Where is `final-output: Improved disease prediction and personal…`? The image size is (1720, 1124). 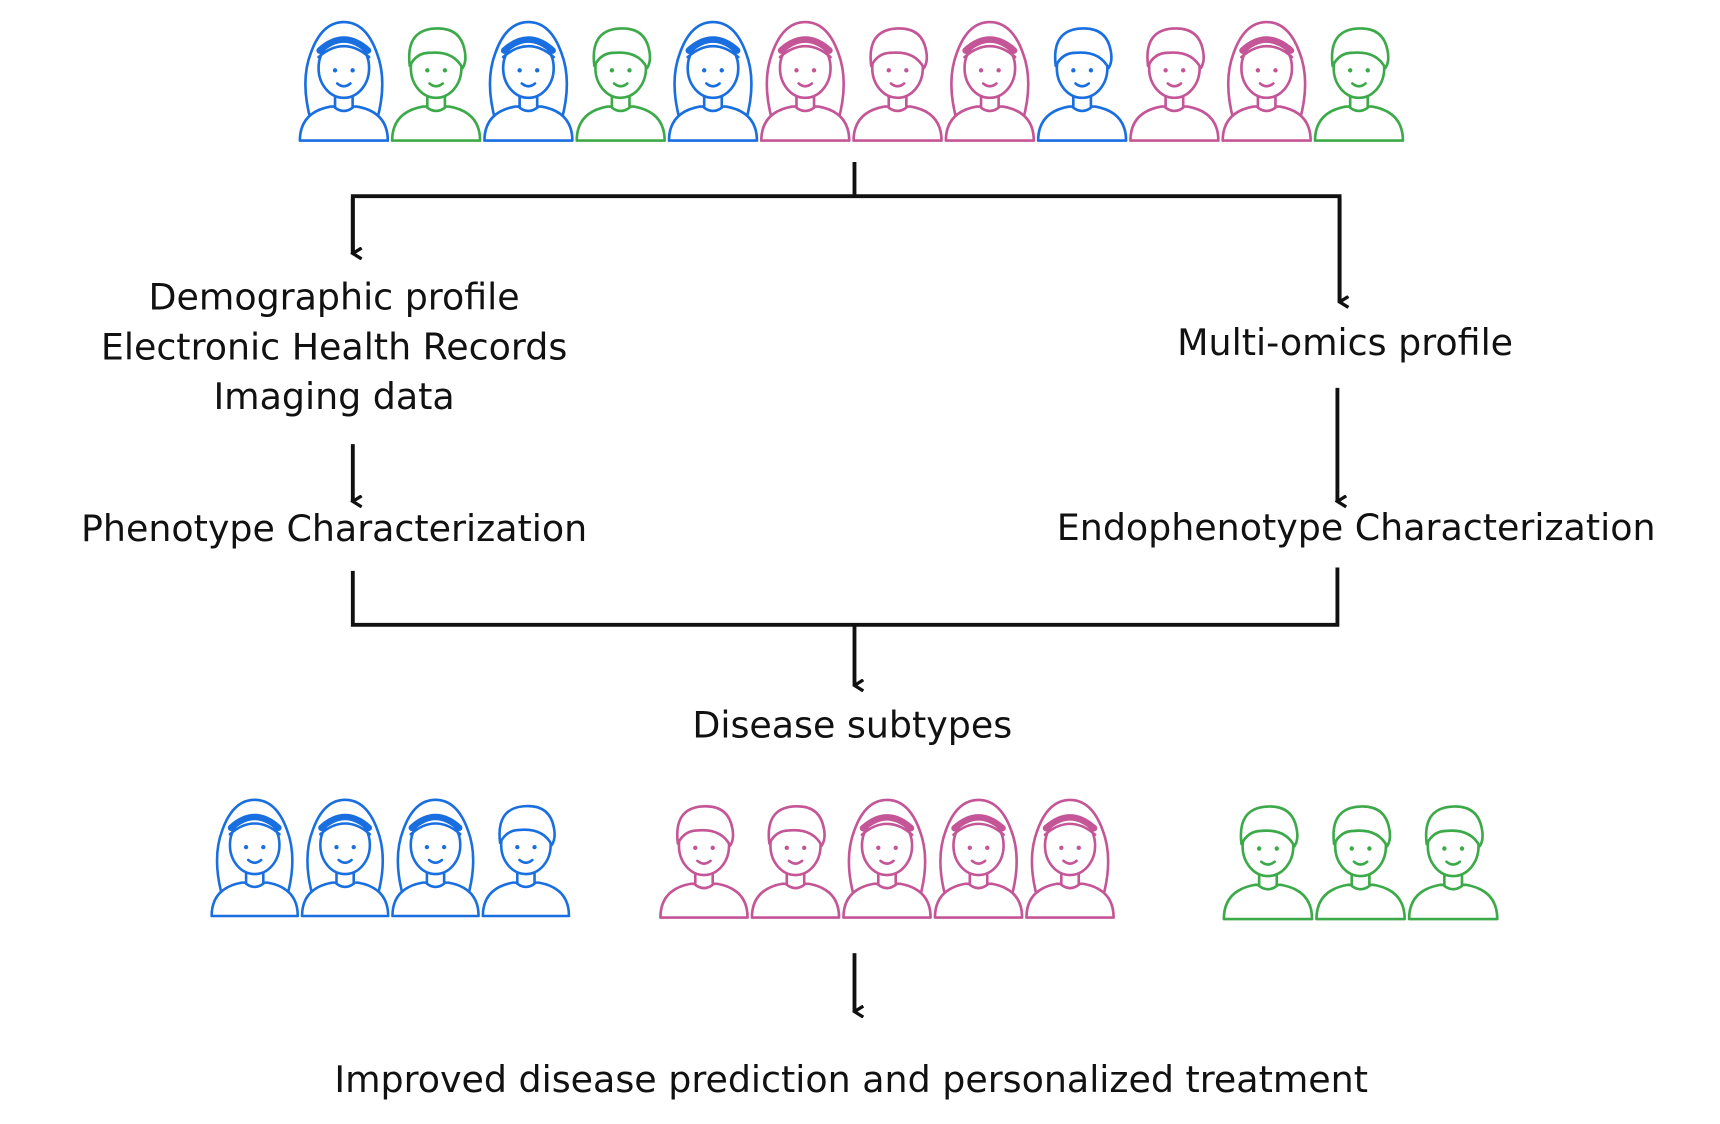 final-output: Improved disease prediction and personal… is located at coordinates (851, 1079).